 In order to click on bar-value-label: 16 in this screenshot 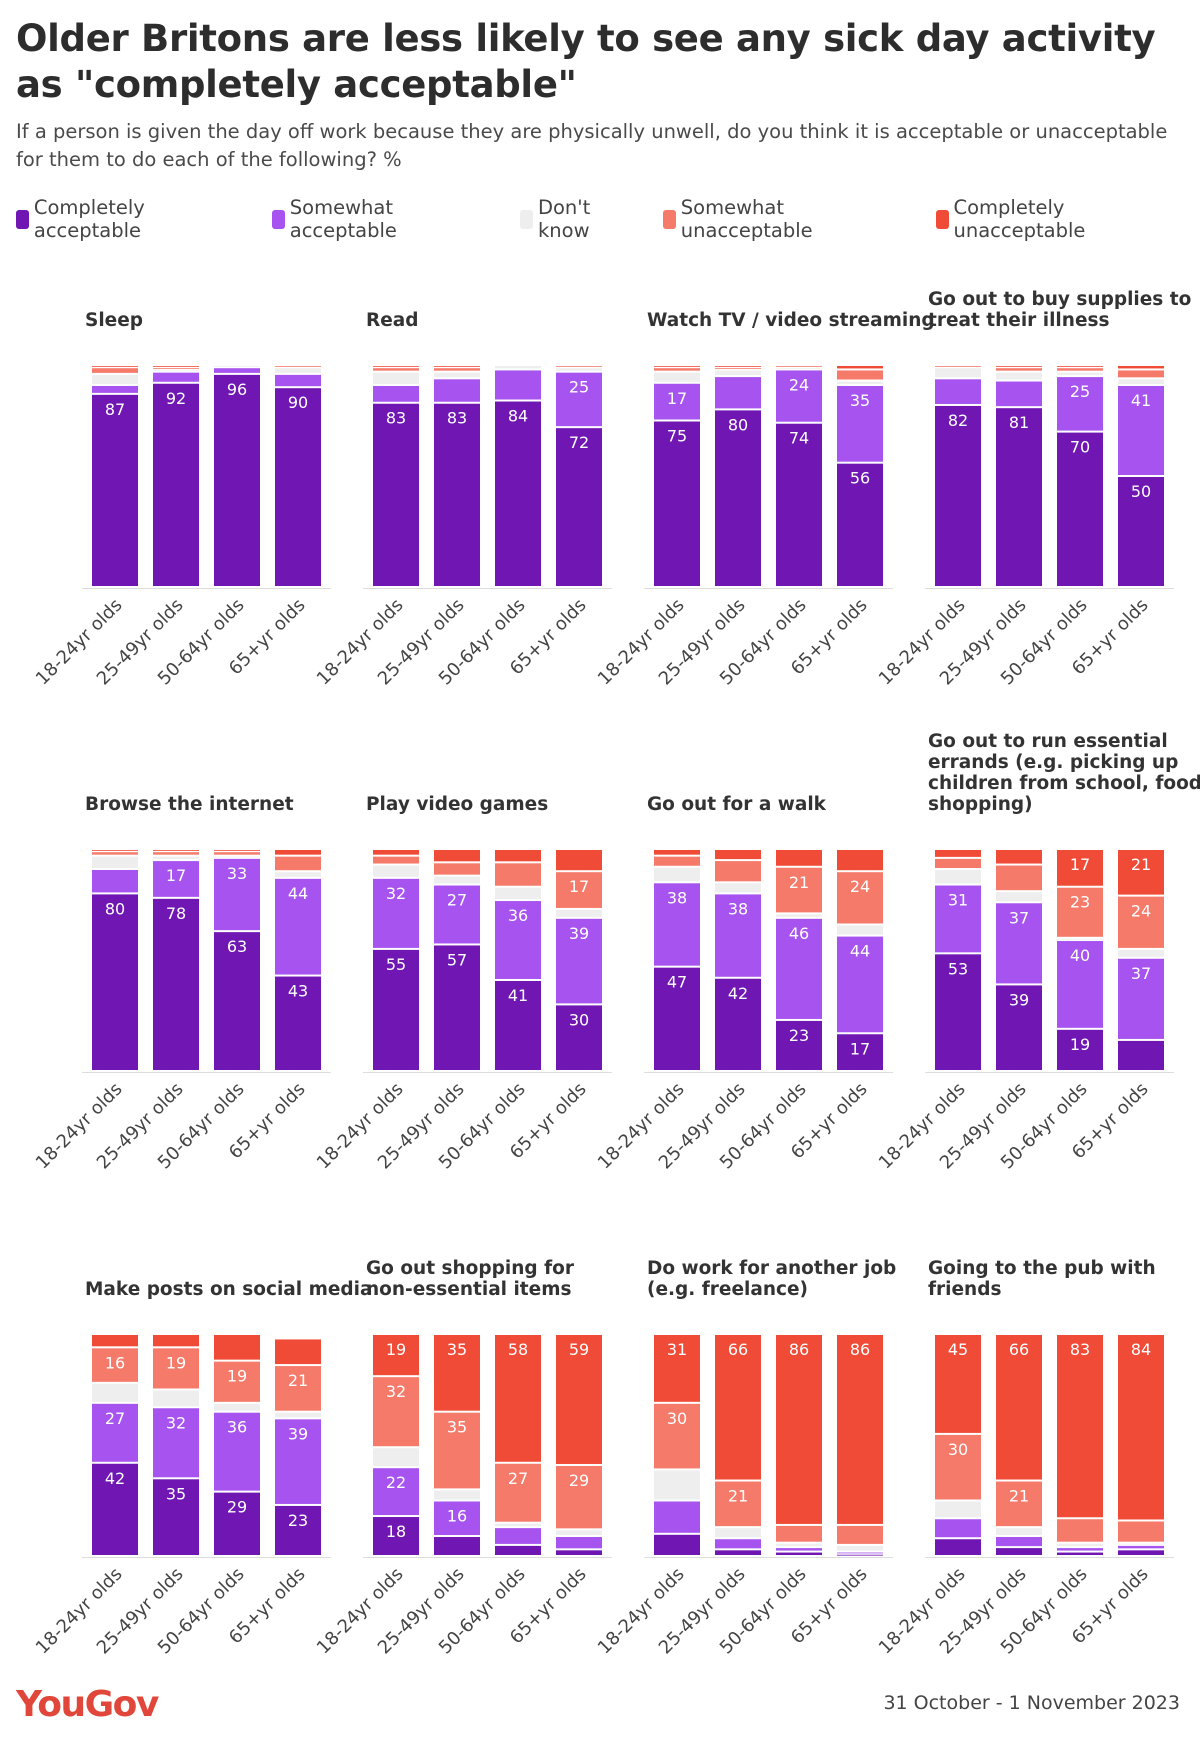, I will do `click(457, 1516)`.